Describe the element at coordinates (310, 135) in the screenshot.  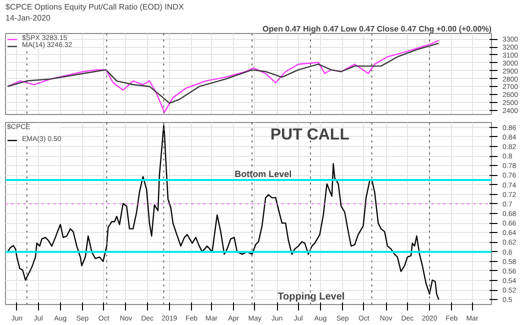
I see `annotation: PUT CALL` at that location.